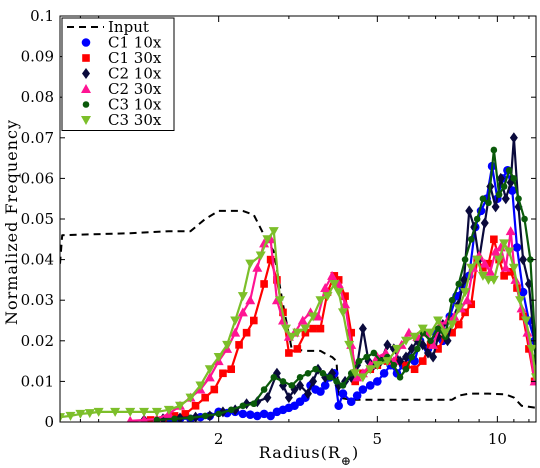 The image size is (540, 468). What do you see at coordinates (37, 219) in the screenshot?
I see `y-tick-label: 0.05` at bounding box center [37, 219].